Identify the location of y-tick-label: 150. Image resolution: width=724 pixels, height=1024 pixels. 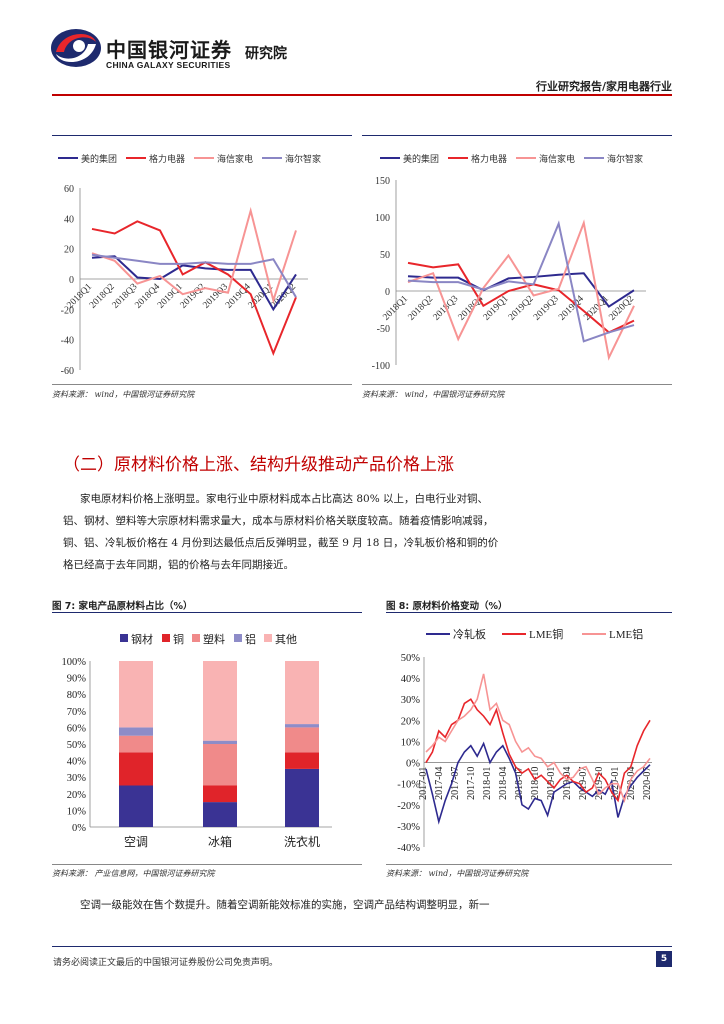
(382, 181).